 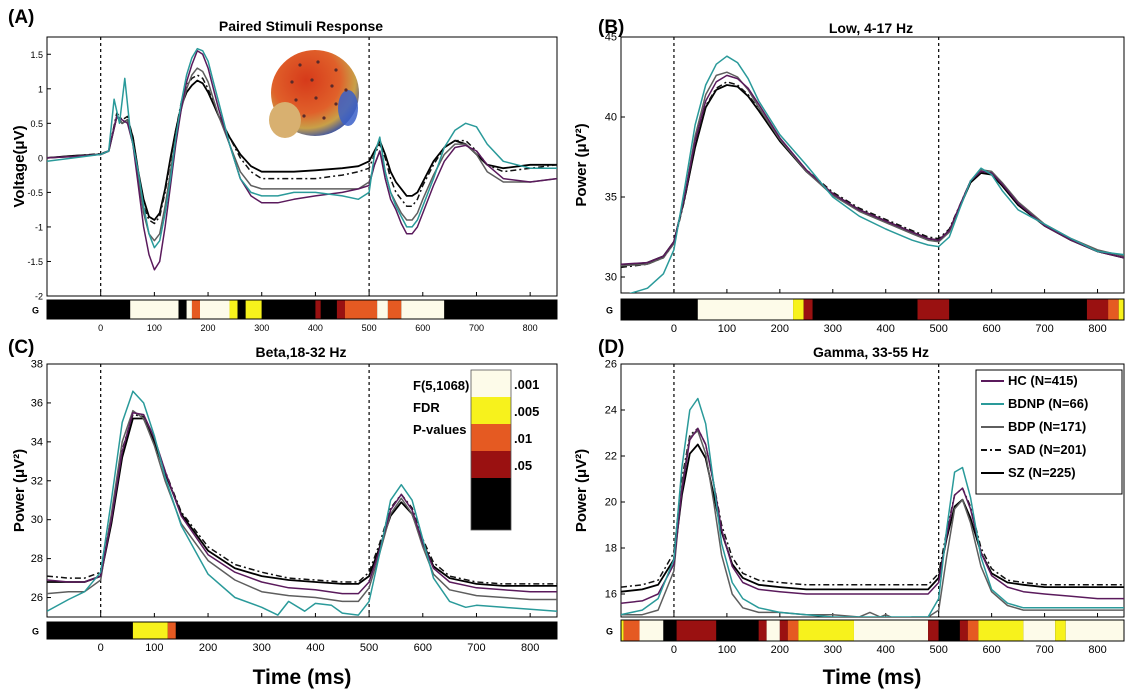 I want to click on y-tick-label: 35, so click(x=611, y=198).